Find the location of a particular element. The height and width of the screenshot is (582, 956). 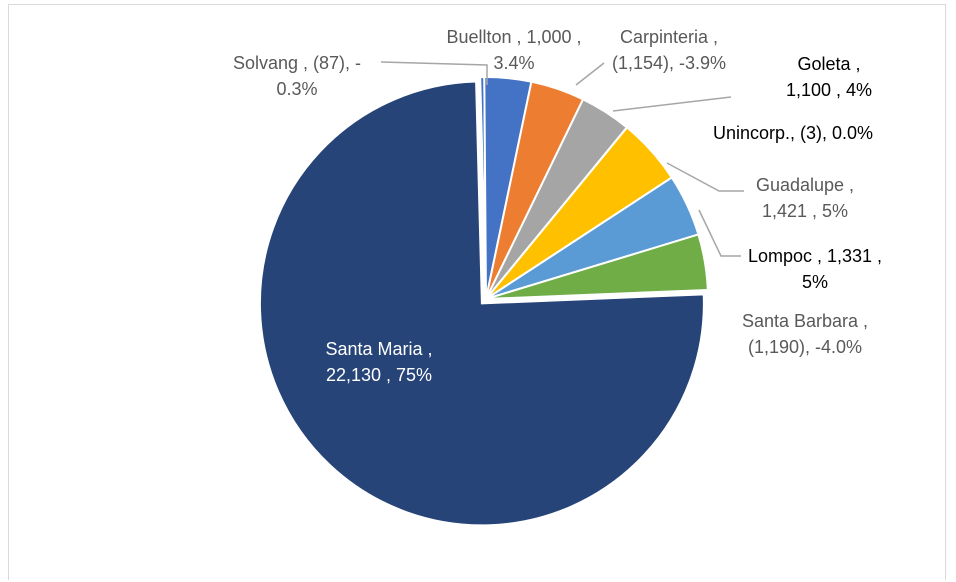

data-label: Buellton , 1,000 , 3.4% is located at coordinates (513, 50).